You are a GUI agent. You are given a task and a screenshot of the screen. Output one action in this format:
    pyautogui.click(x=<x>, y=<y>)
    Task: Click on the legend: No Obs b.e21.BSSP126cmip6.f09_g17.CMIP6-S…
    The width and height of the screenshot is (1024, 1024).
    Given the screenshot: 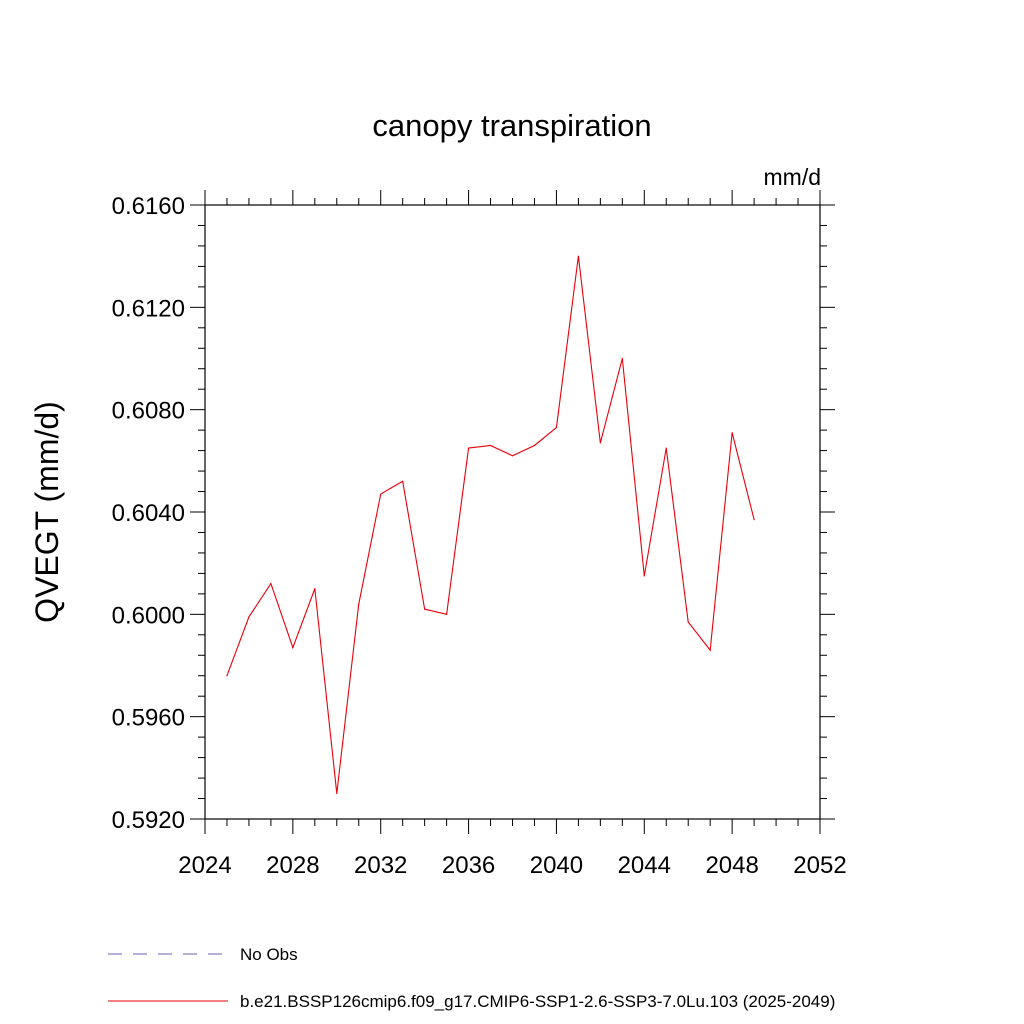 What is the action you would take?
    pyautogui.click(x=471, y=978)
    